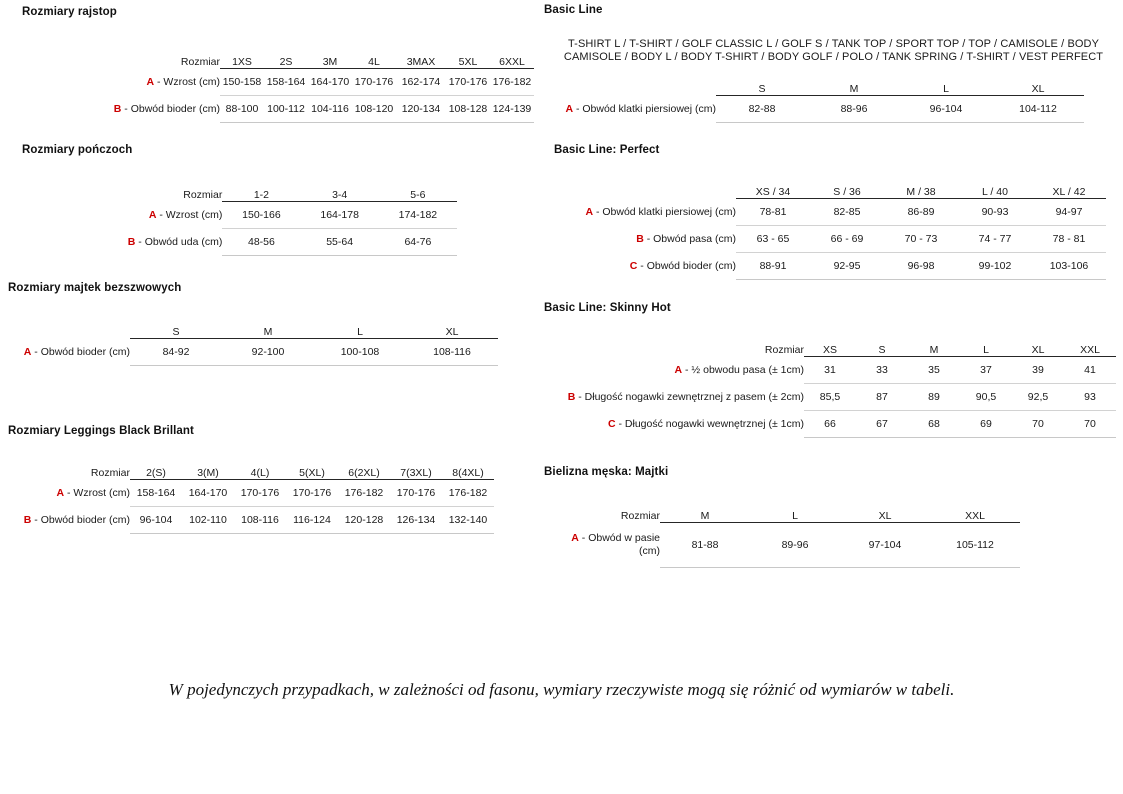  Describe the element at coordinates (77, 150) in the screenshot. I see `table-title: Rozmiary pończoch` at that location.